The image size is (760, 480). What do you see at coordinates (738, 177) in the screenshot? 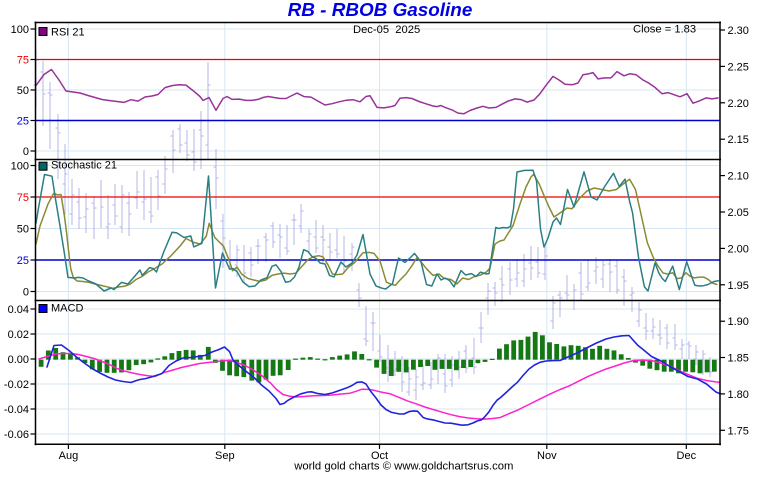
I see `svg-text: 2.10` at bounding box center [738, 177].